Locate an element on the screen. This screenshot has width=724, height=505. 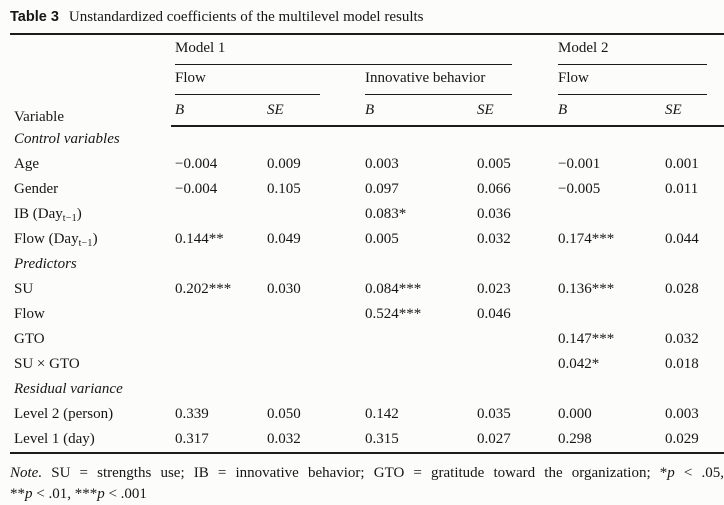
row-label: Level 2 (person) is located at coordinates (64, 414).